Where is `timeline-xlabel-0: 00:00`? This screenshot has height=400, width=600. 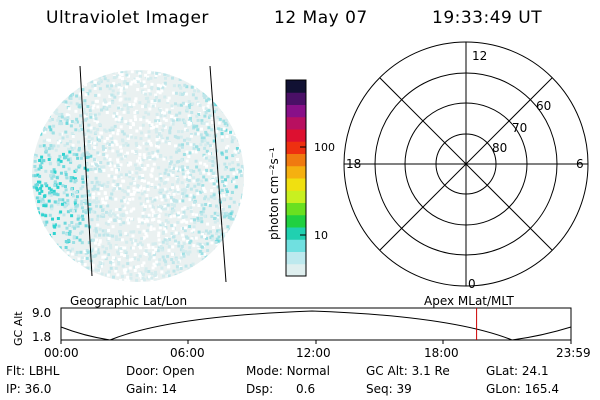
timeline-xlabel-0: 00:00 is located at coordinates (61, 353).